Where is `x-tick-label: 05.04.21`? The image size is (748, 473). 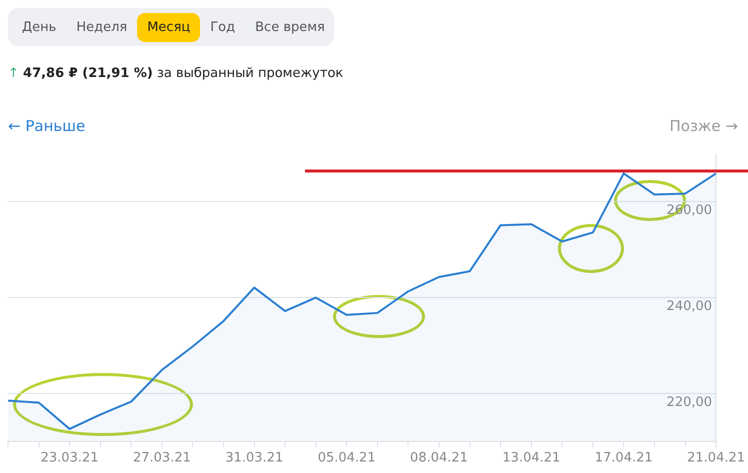 x-tick-label: 05.04.21 is located at coordinates (347, 458).